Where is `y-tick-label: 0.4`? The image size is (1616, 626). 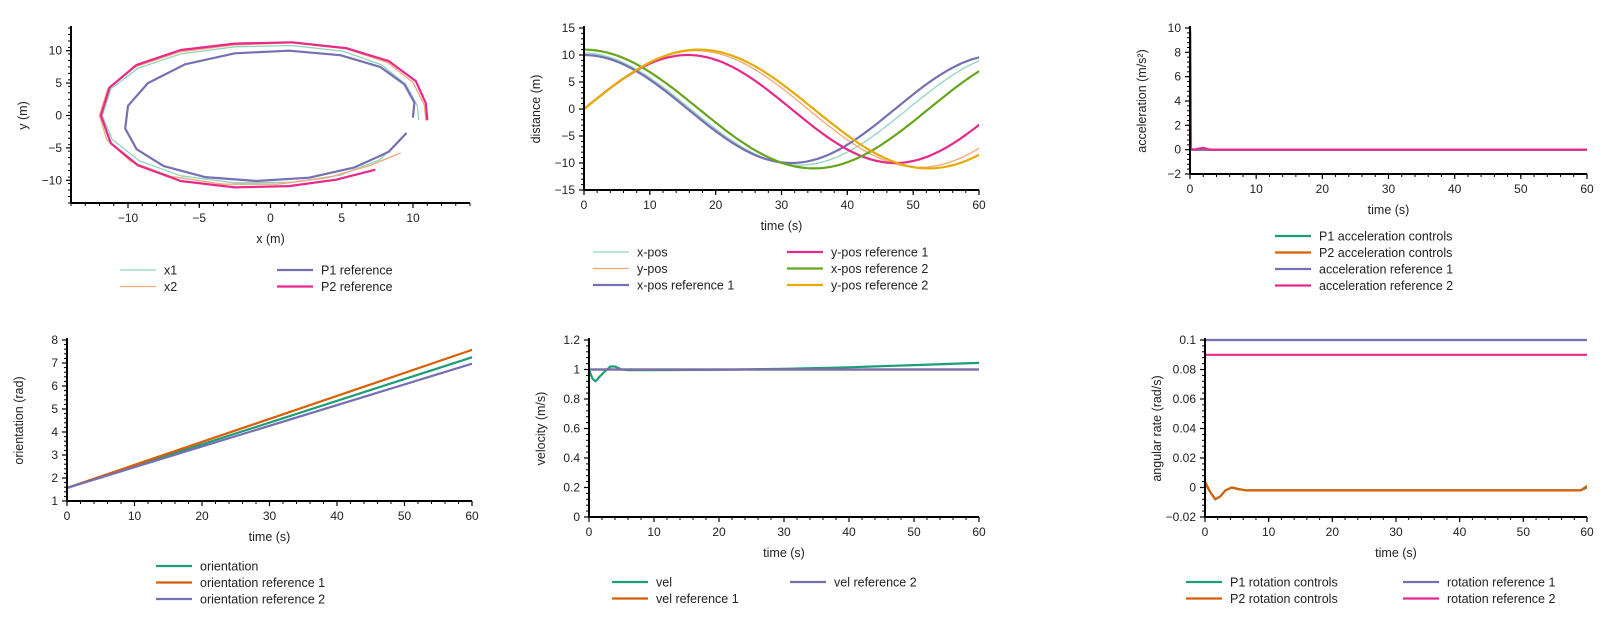
y-tick-label: 0.4 is located at coordinates (571, 458).